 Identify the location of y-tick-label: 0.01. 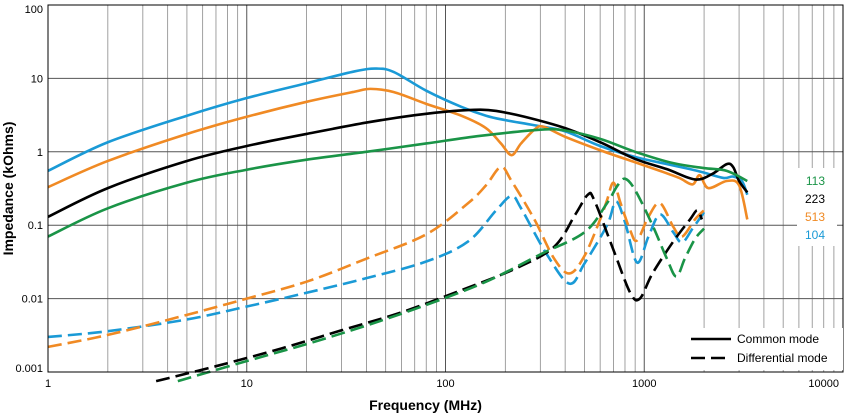
(32, 300).